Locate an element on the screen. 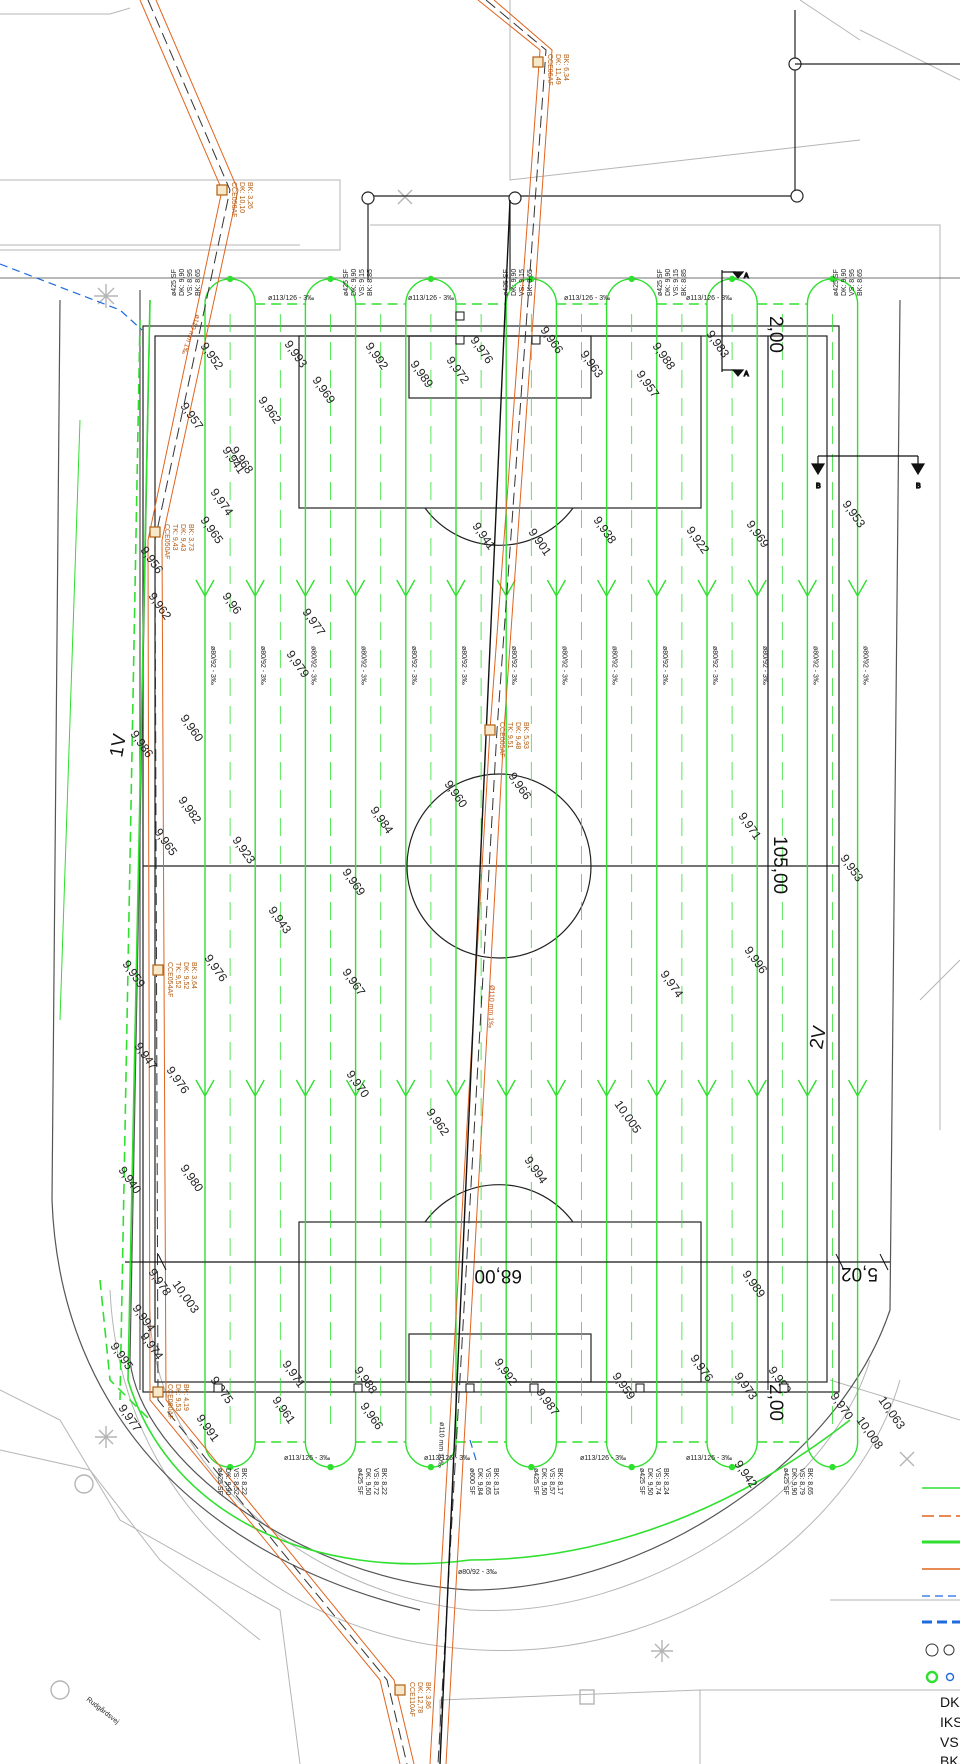 Image resolution: width=960 pixels, height=1764 pixels. well-data: BK: 8,22 is located at coordinates (383, 1481).